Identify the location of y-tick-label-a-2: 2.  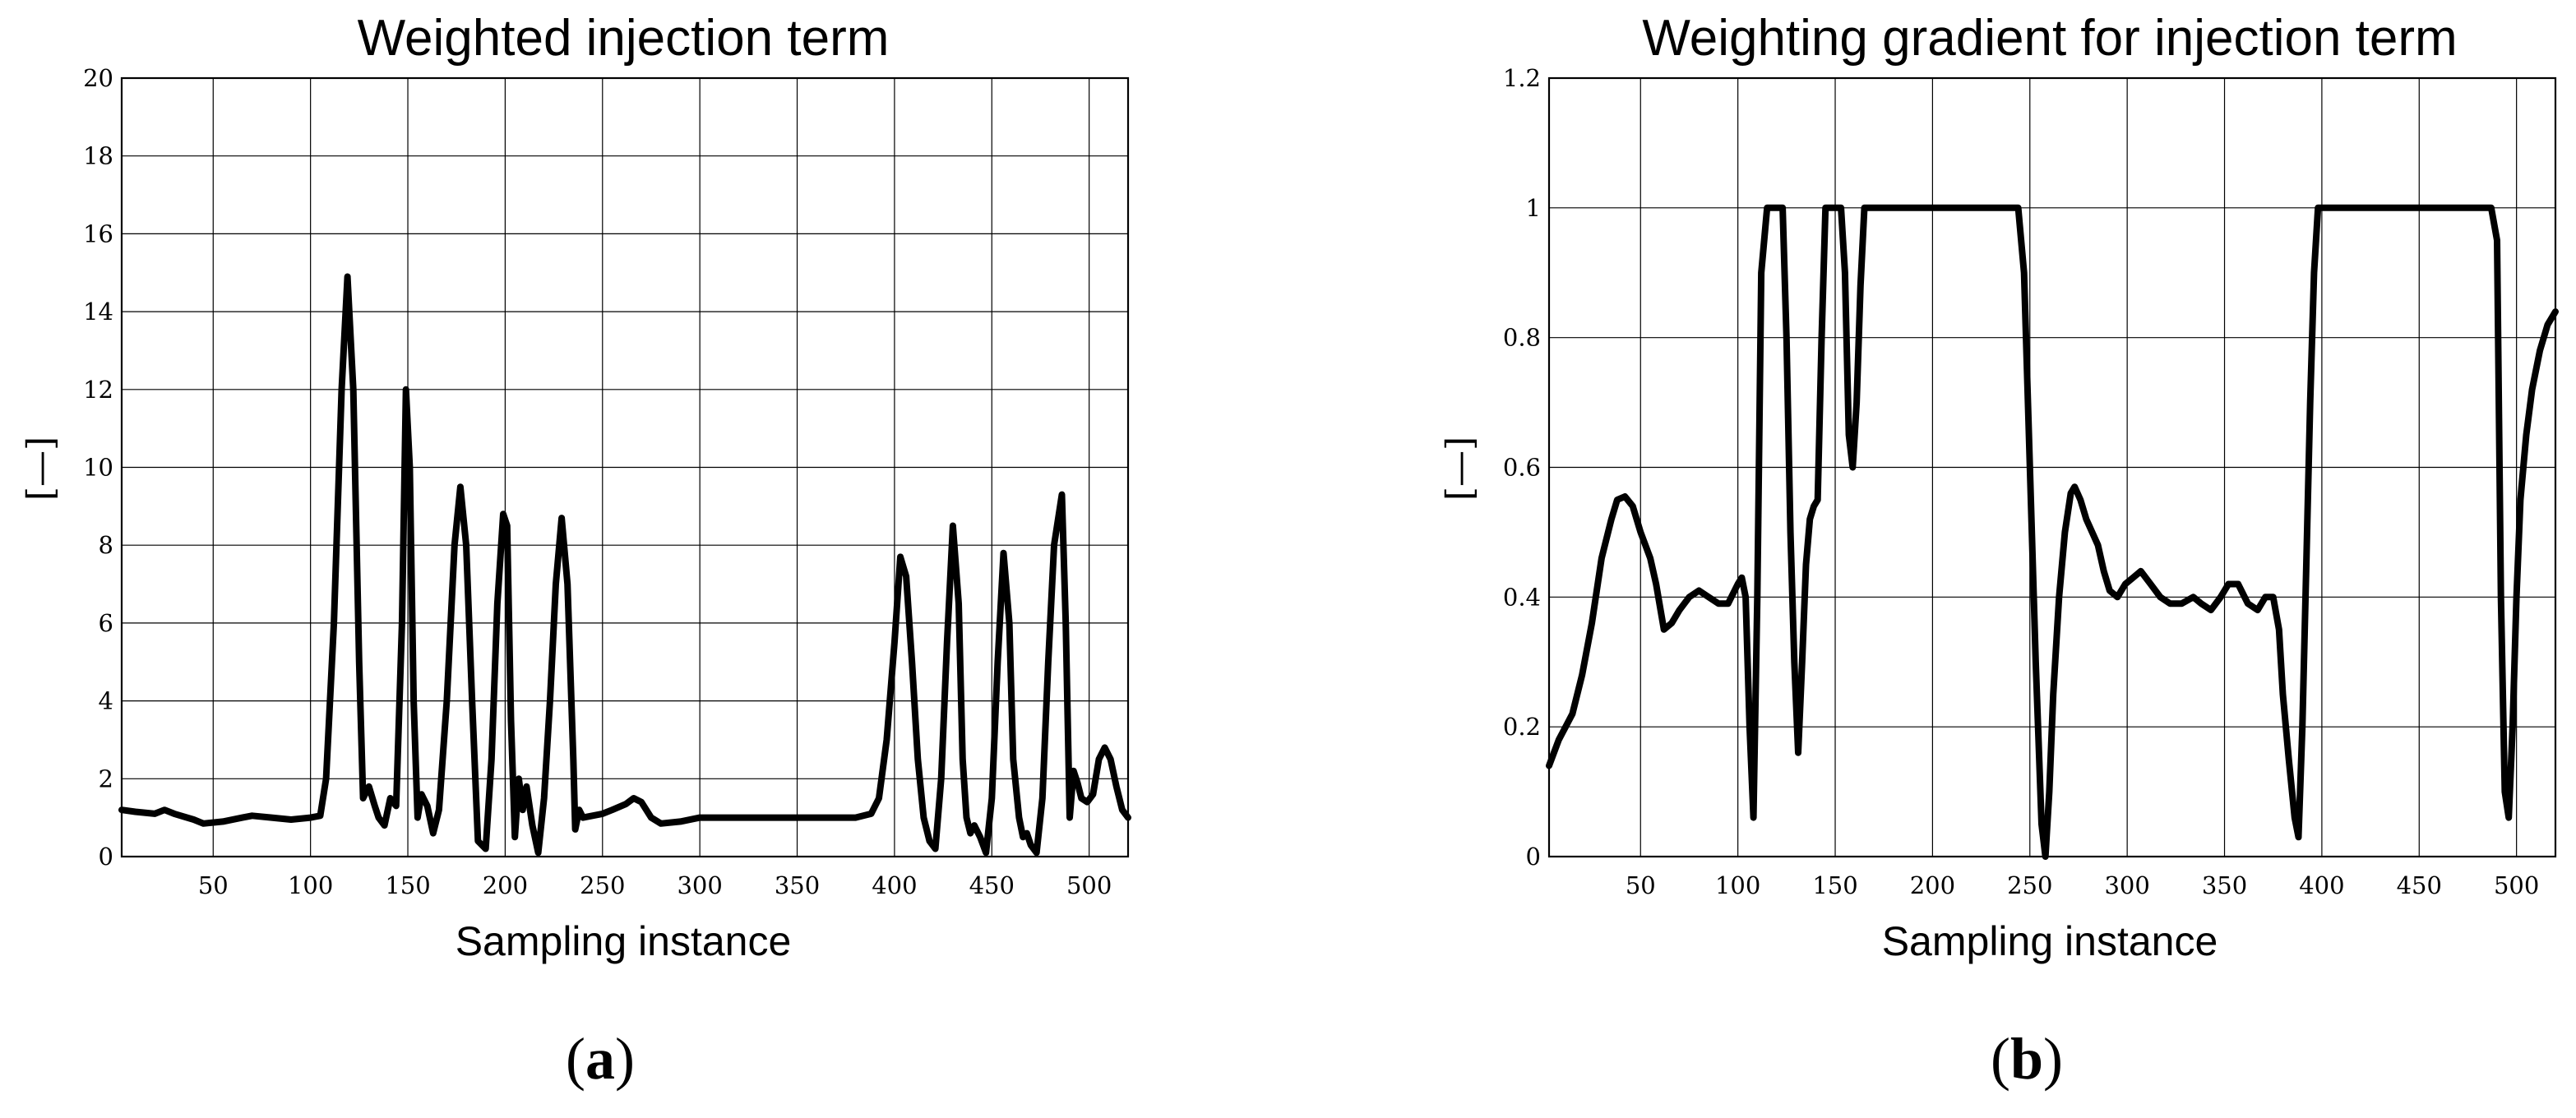
(106, 778).